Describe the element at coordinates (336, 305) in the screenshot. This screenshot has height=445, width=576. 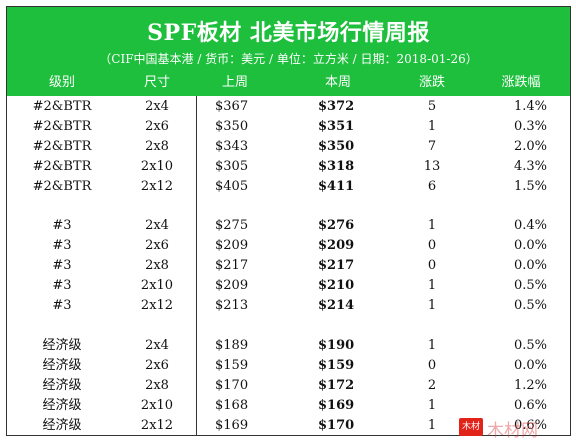
I see `this-week-cell: $214` at that location.